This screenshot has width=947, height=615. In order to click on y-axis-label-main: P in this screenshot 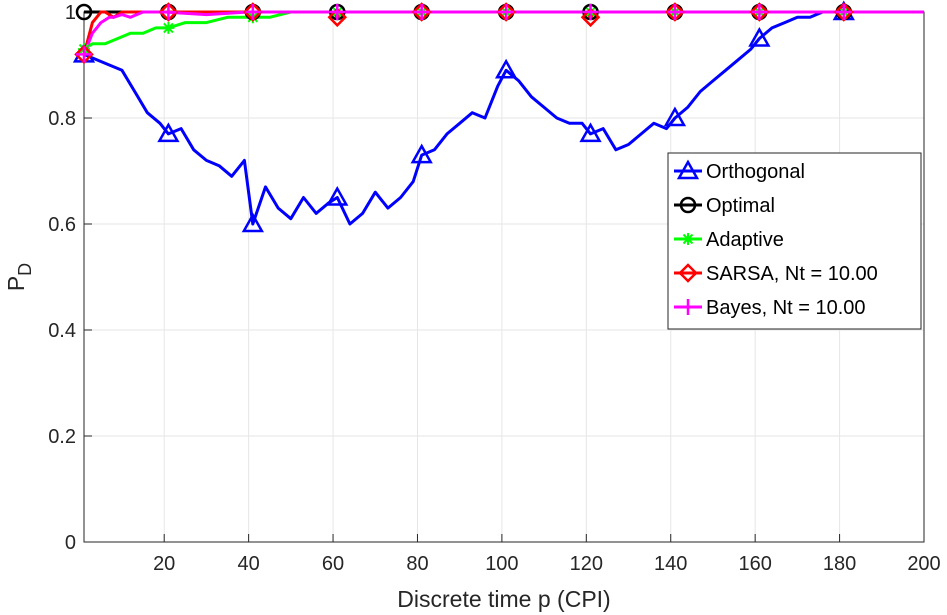, I will do `click(16, 283)`.